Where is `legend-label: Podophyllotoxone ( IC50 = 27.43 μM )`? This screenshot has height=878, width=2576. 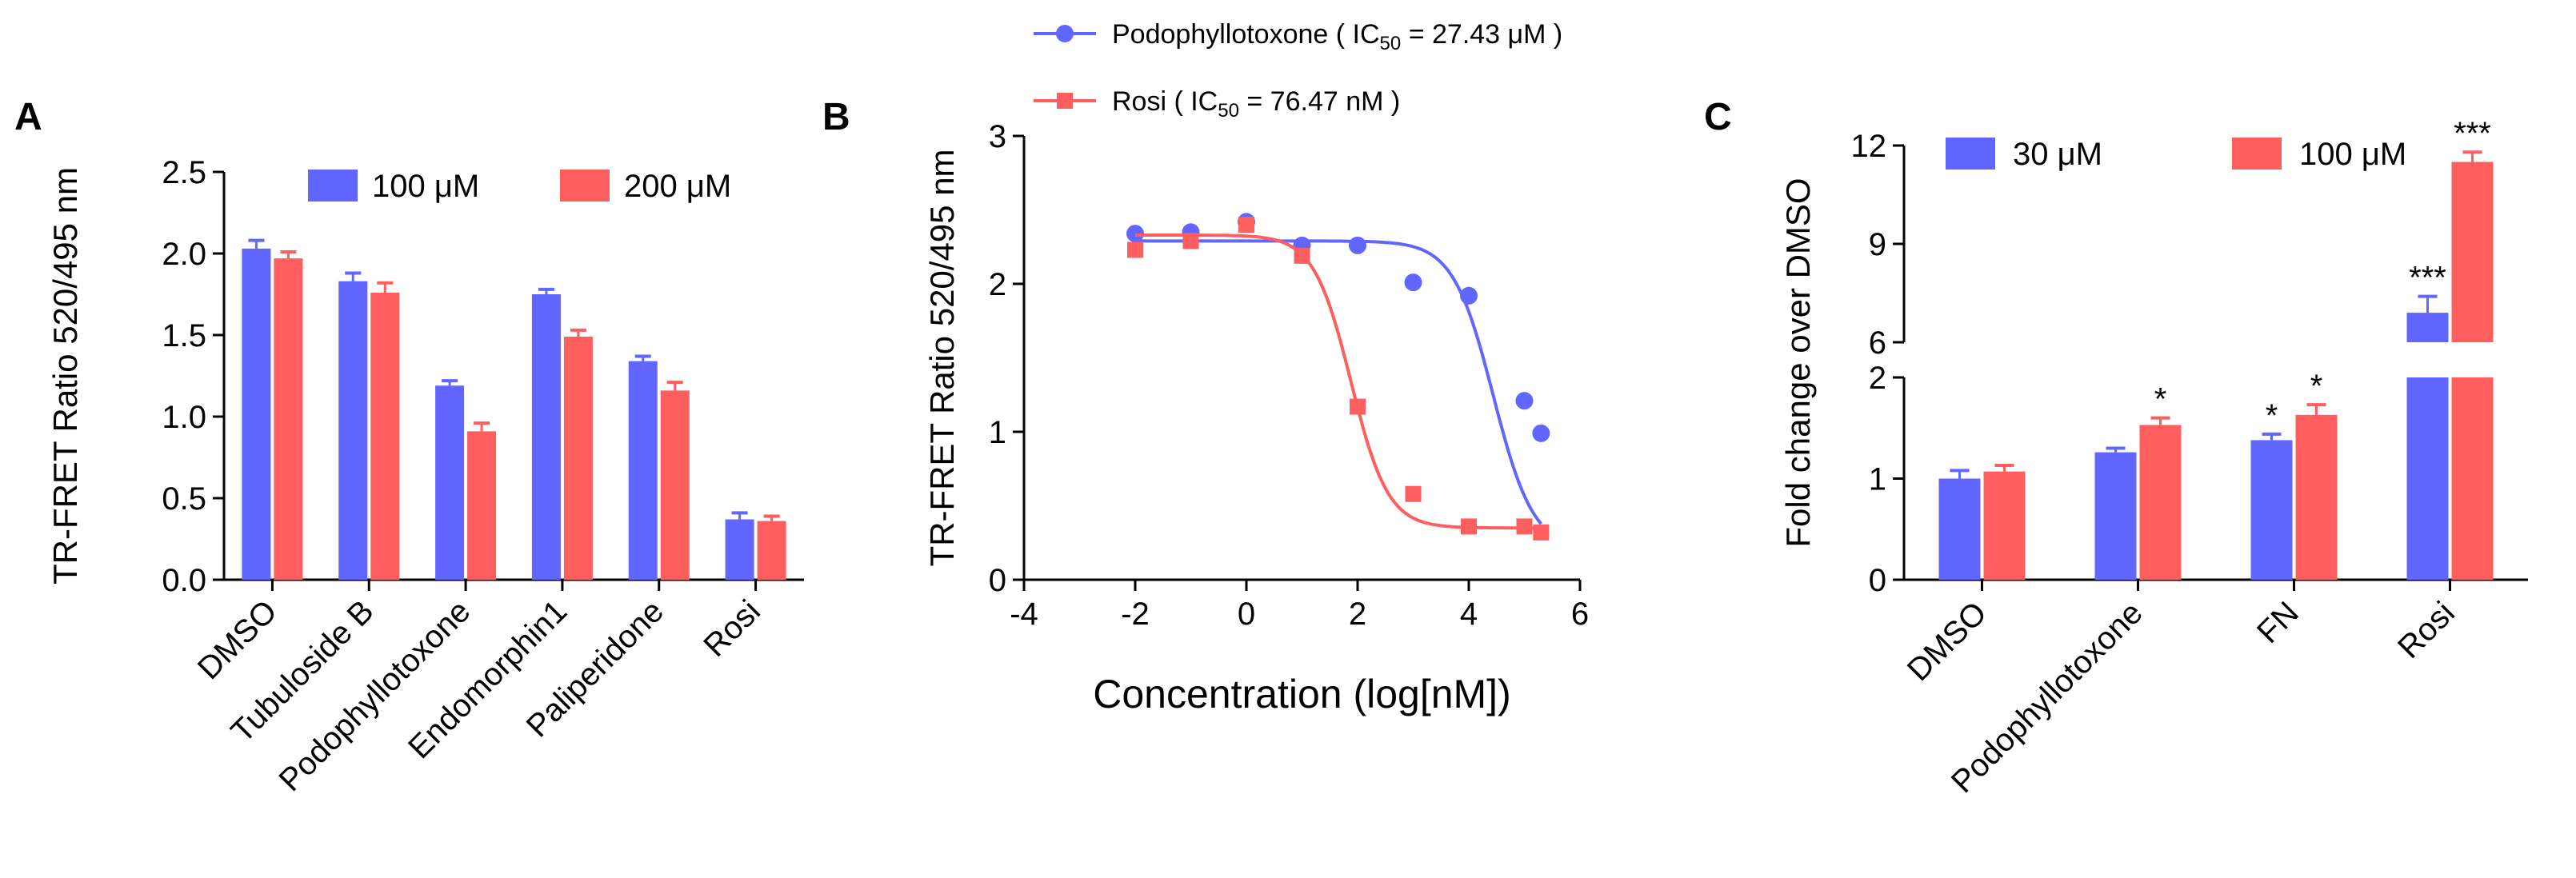 legend-label: Podophyllotoxone ( IC50 = 27.43 μM ) is located at coordinates (1337, 36).